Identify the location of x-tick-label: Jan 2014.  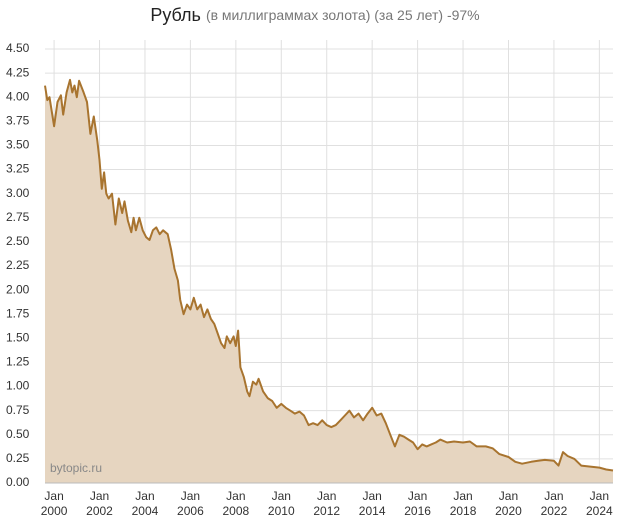
(372, 503).